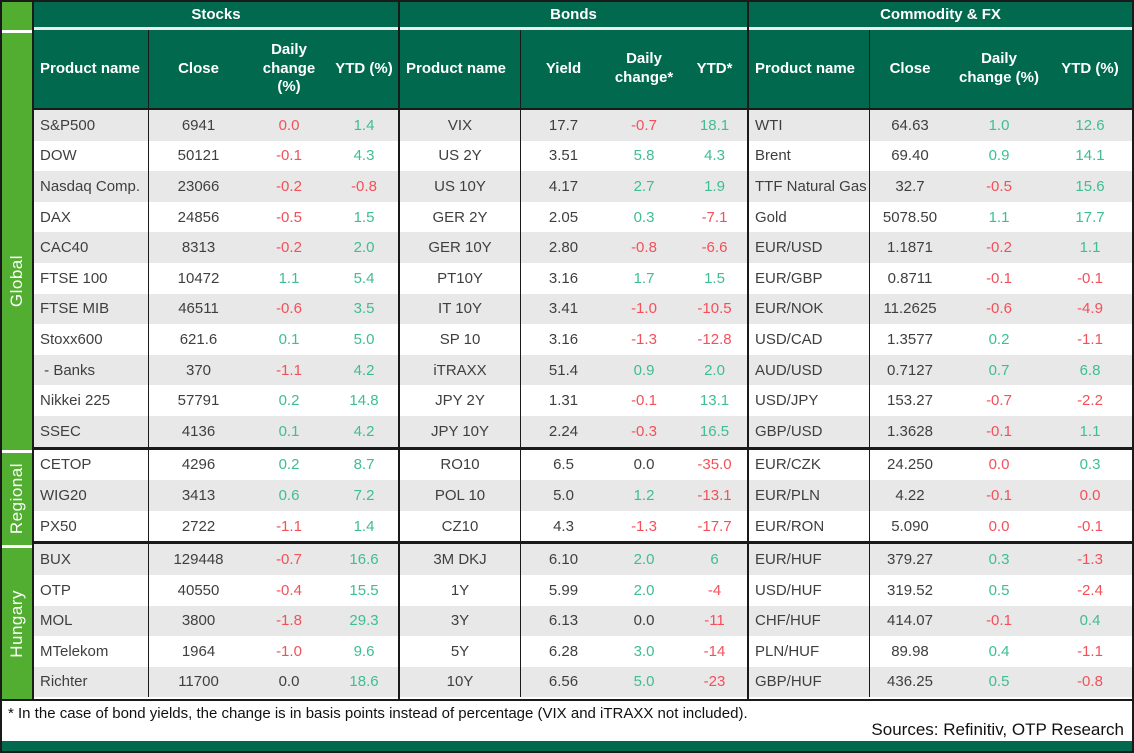 The height and width of the screenshot is (753, 1134). Describe the element at coordinates (17, 546) in the screenshot. I see `band-gap` at that location.